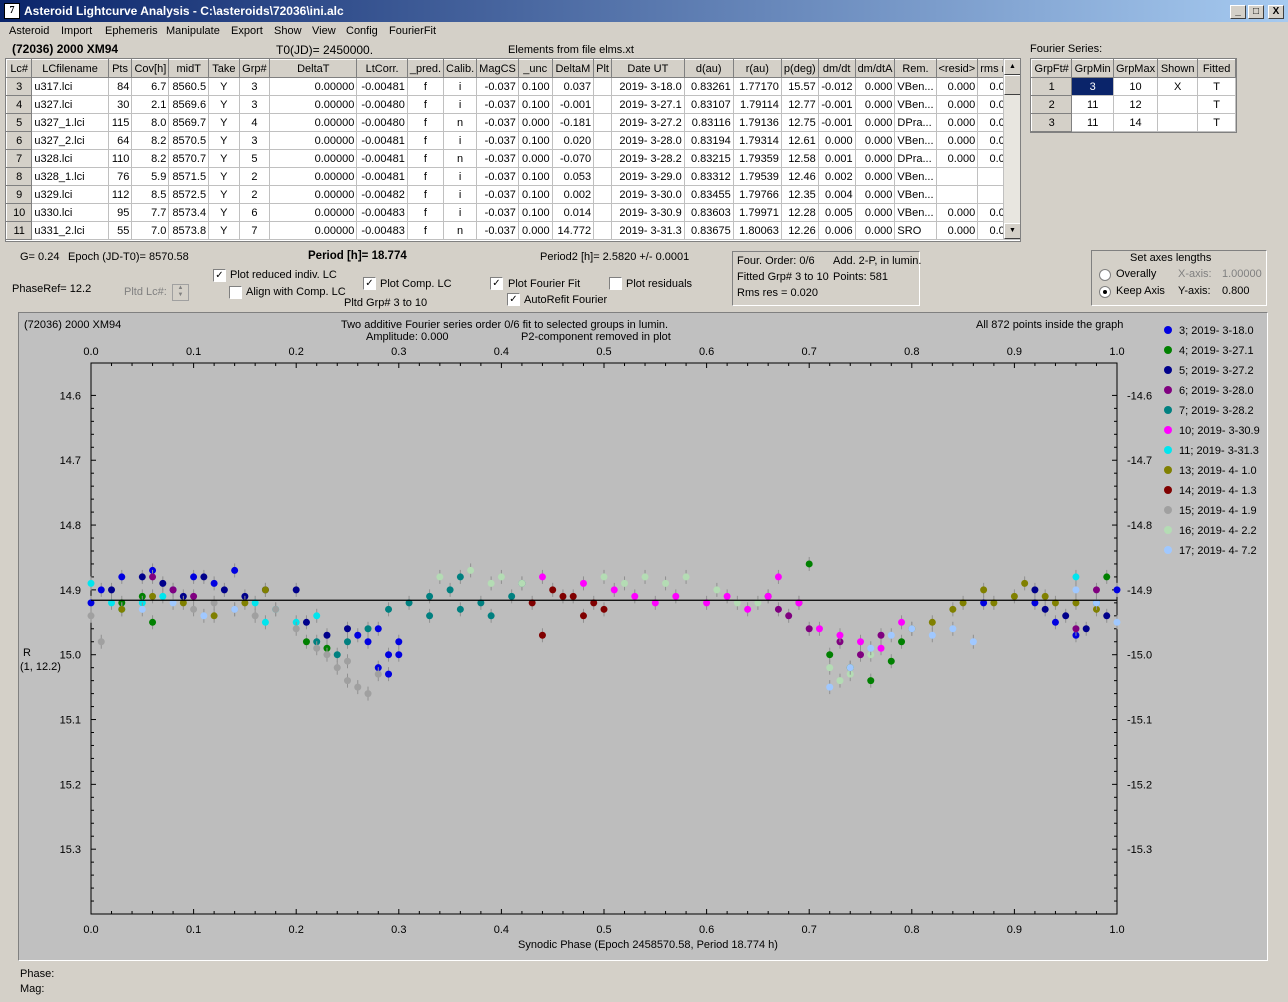  Describe the element at coordinates (1092, 122) in the screenshot. I see `fourier-cell: 11` at that location.